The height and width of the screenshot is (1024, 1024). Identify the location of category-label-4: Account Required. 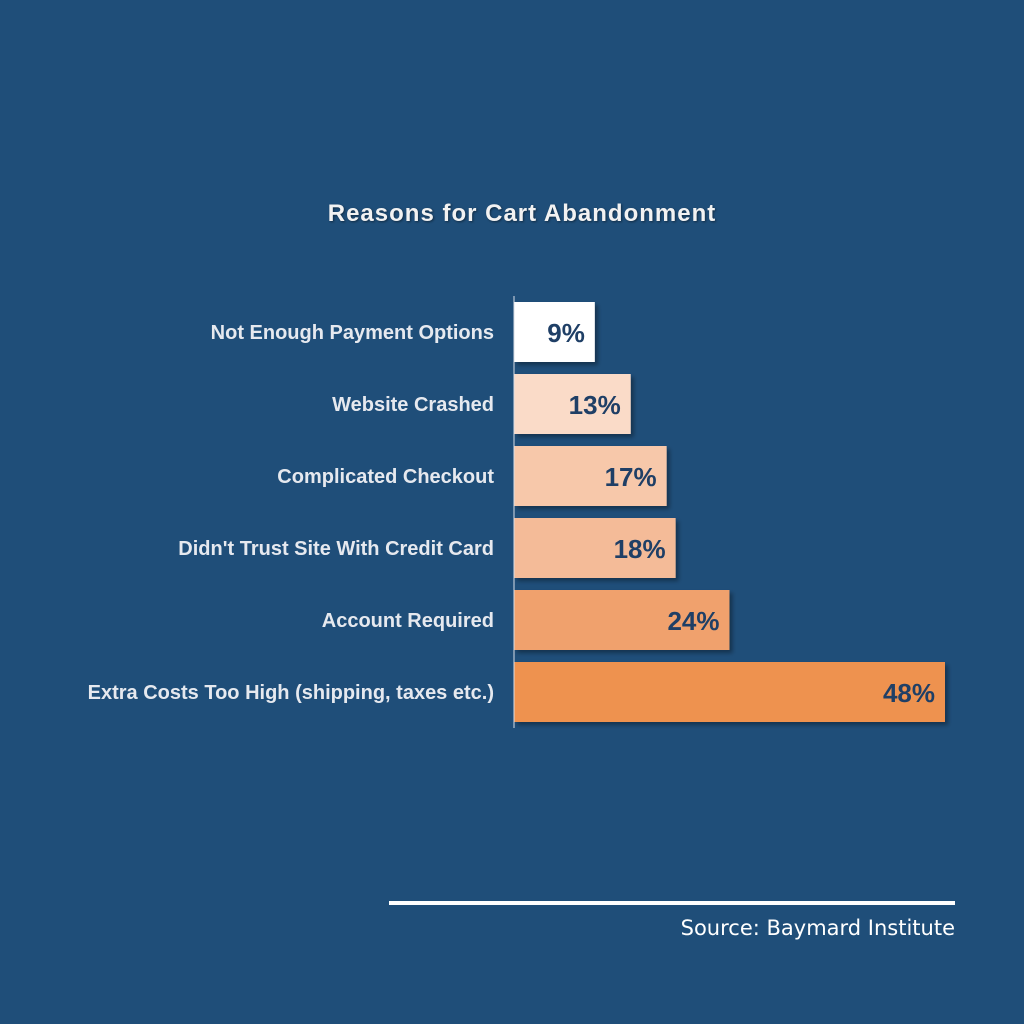
(408, 621).